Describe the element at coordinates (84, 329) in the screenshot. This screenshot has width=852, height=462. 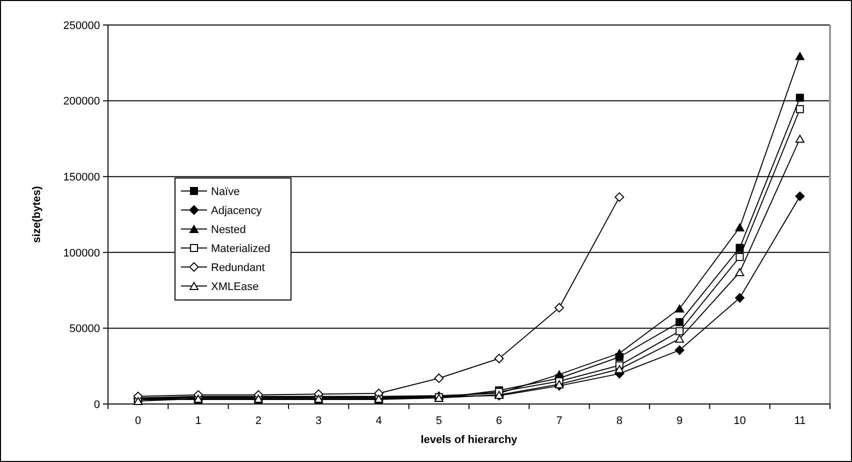
I see `y-tick-label: 50000` at that location.